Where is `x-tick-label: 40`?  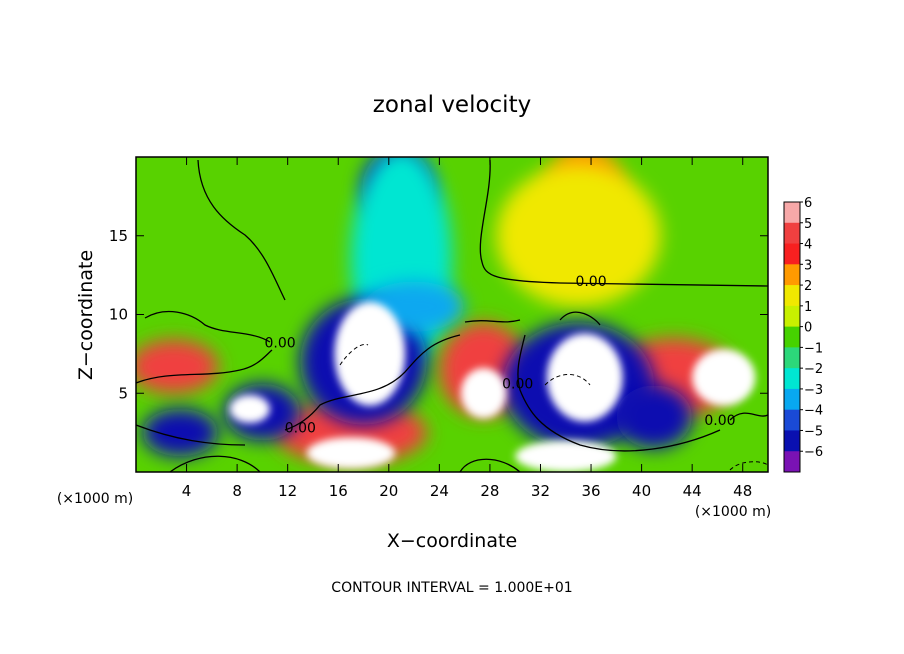 x-tick-label: 40 is located at coordinates (641, 491).